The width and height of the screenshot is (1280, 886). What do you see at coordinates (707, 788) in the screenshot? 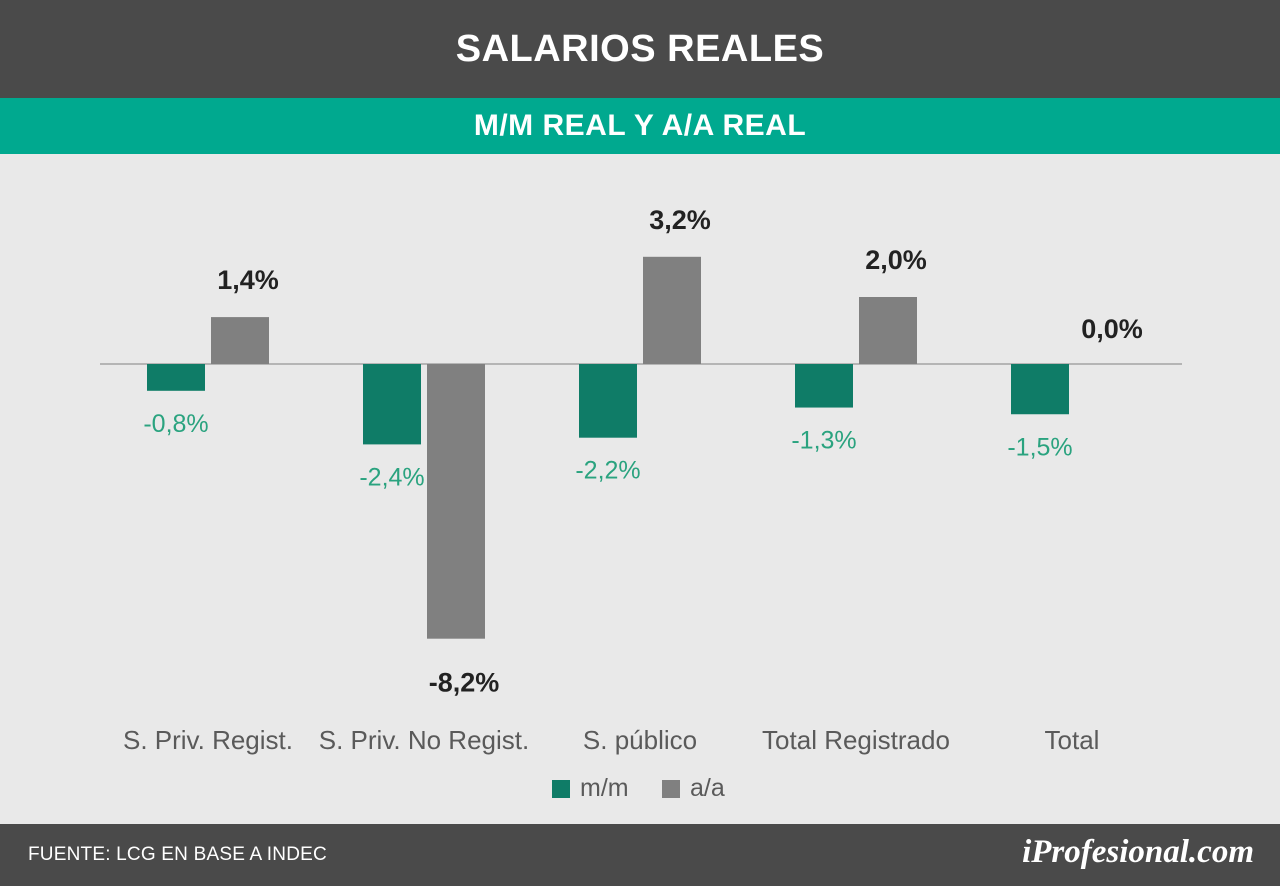
I see `legend-label-a-a: a/a` at bounding box center [707, 788].